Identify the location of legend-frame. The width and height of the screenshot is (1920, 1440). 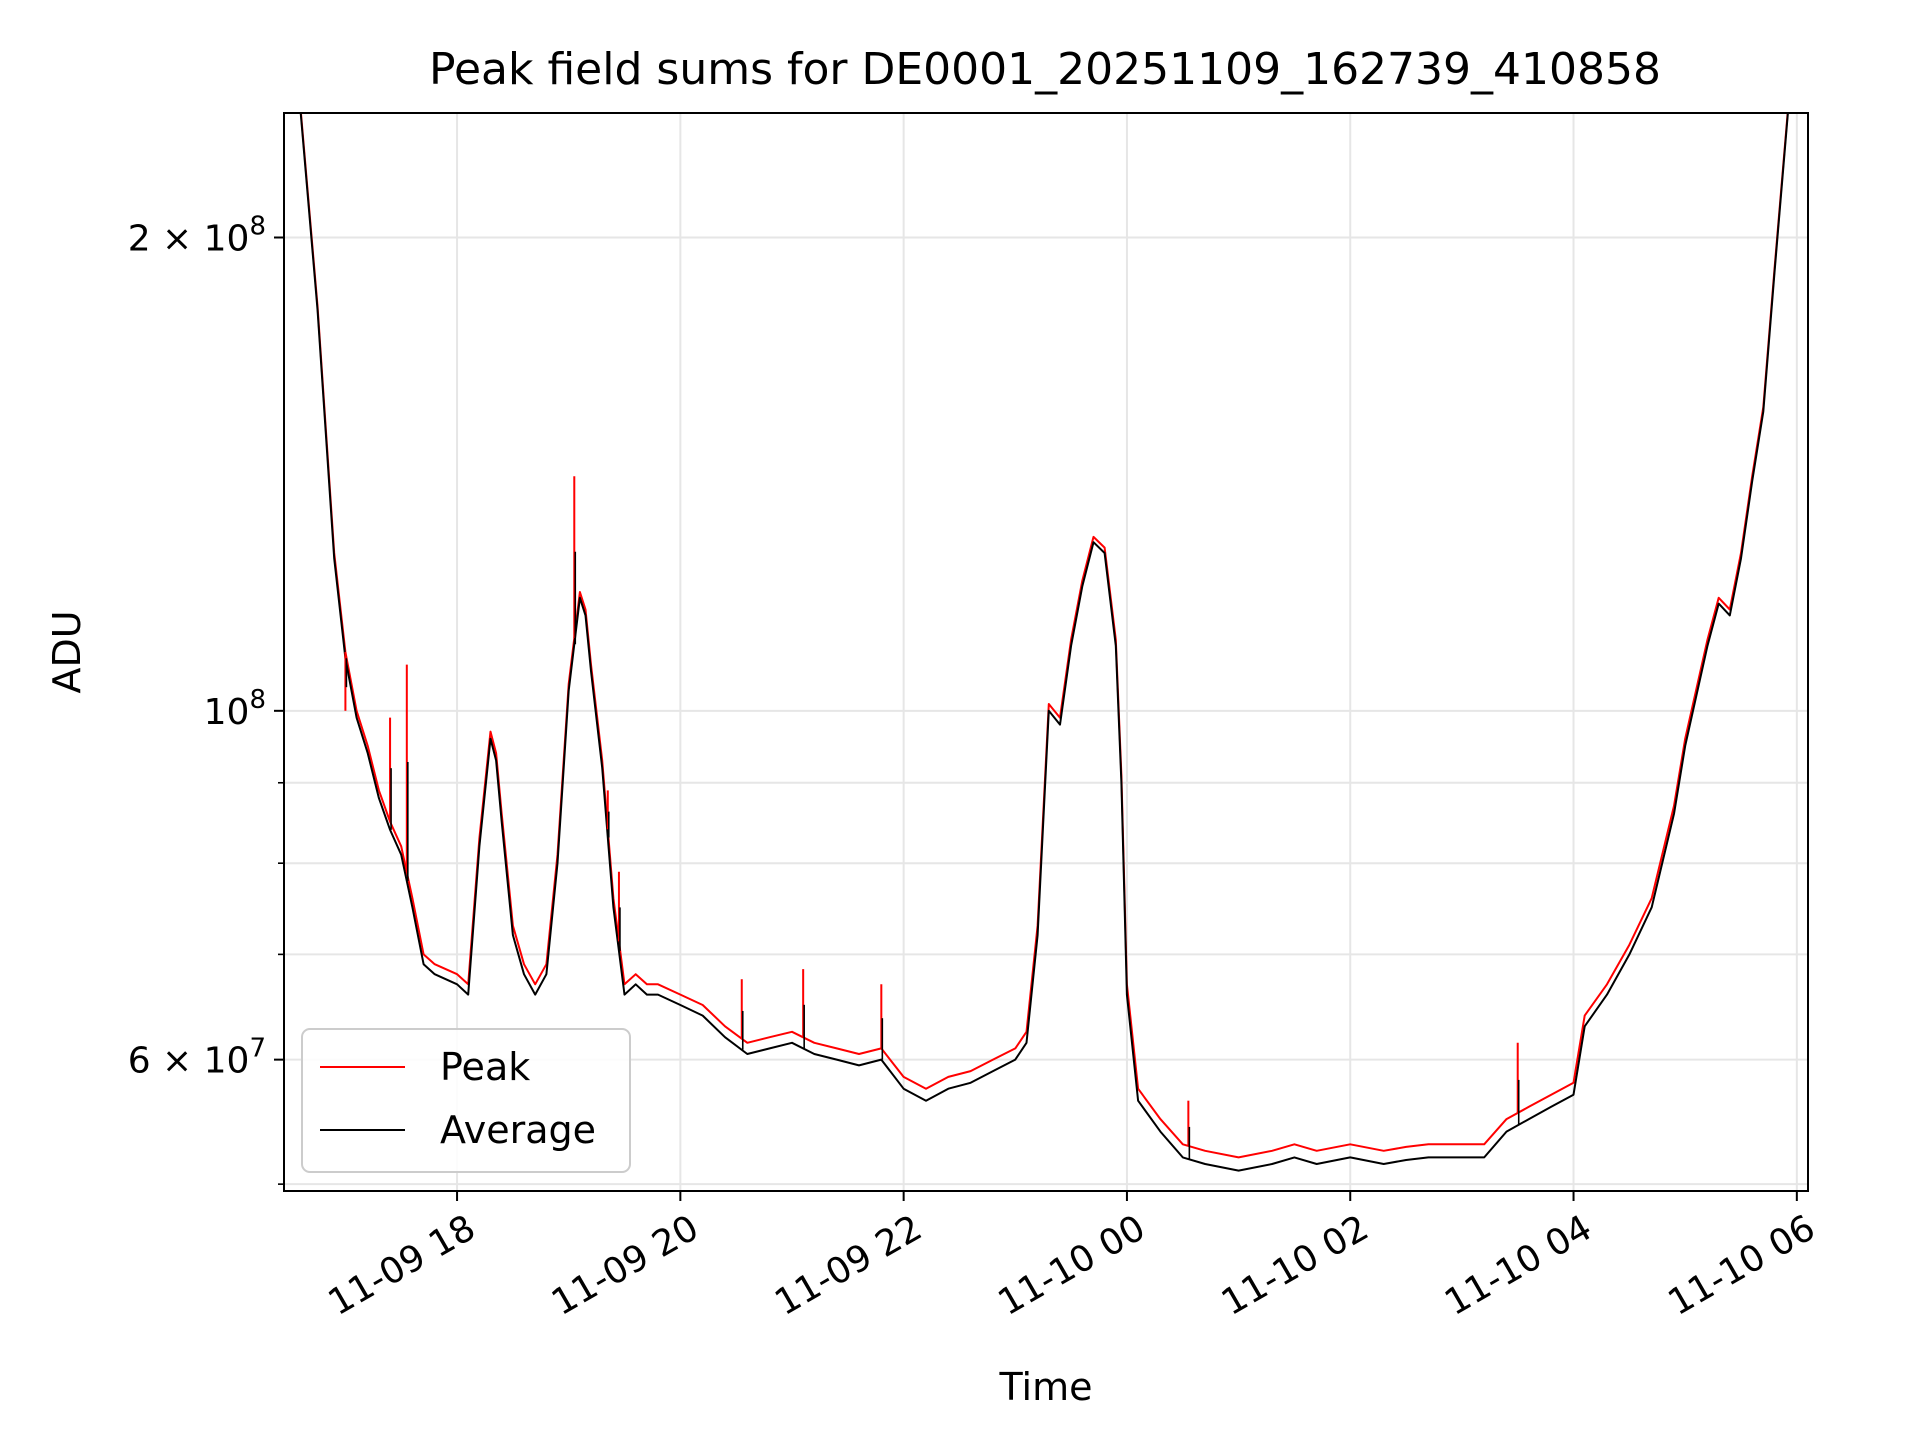
(466, 1100).